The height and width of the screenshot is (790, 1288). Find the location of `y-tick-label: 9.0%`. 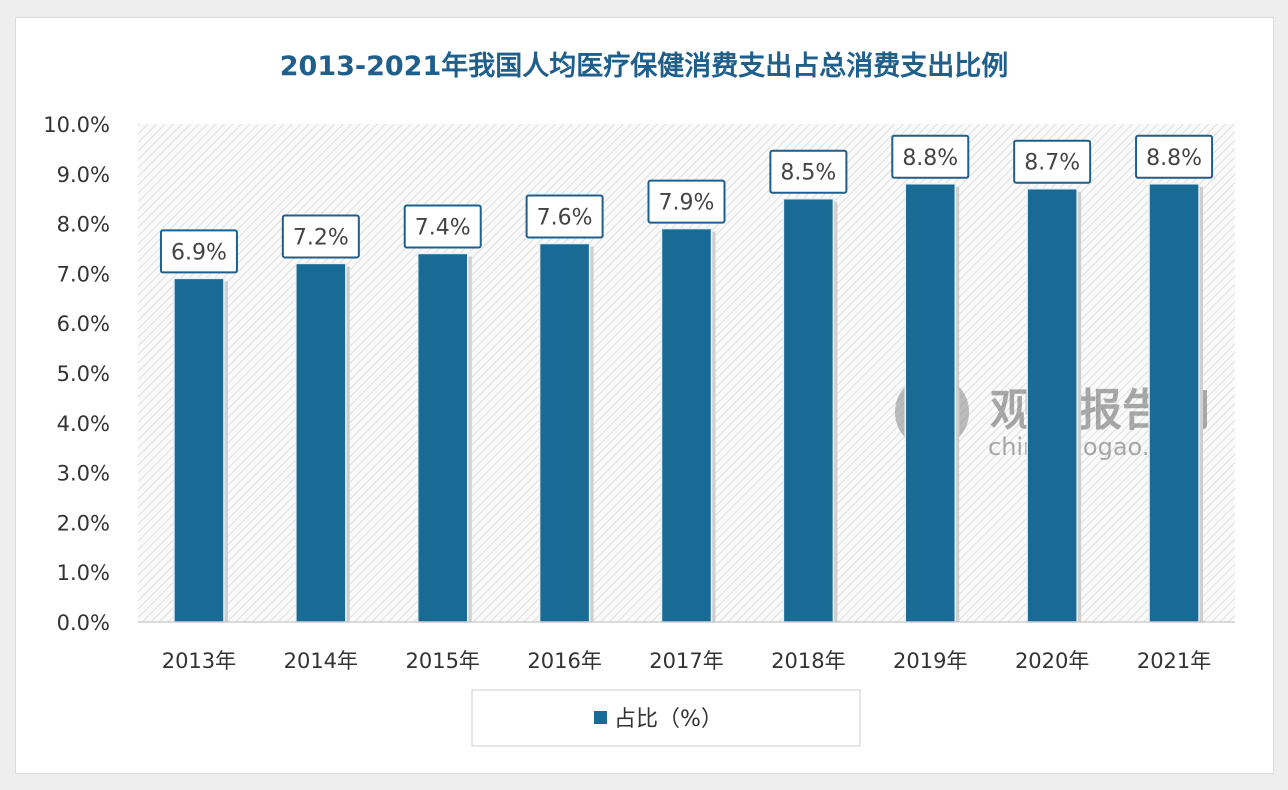

y-tick-label: 9.0% is located at coordinates (83, 175).